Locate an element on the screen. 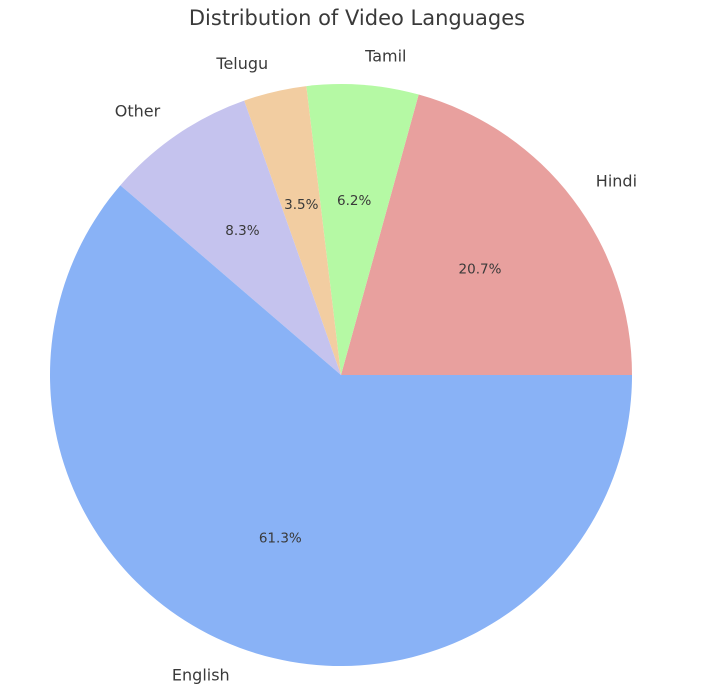 Image resolution: width=714 pixels, height=694 pixels. pie-slice-other is located at coordinates (230, 237).